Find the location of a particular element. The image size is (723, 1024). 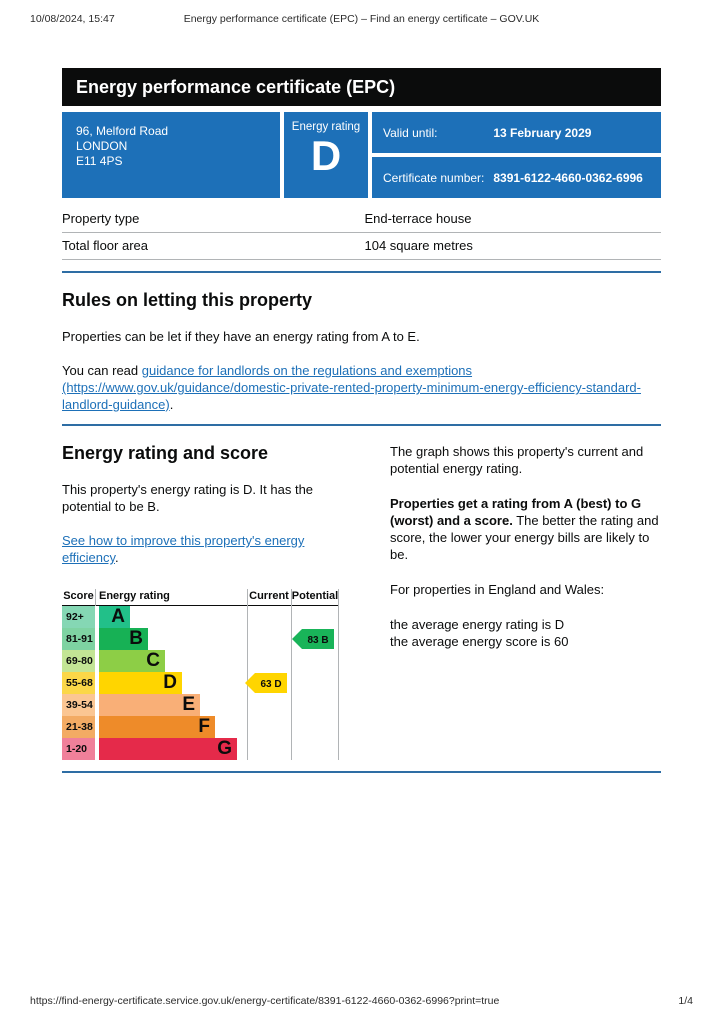

average-rating-line: the average energy rating is D is located at coordinates (477, 624).